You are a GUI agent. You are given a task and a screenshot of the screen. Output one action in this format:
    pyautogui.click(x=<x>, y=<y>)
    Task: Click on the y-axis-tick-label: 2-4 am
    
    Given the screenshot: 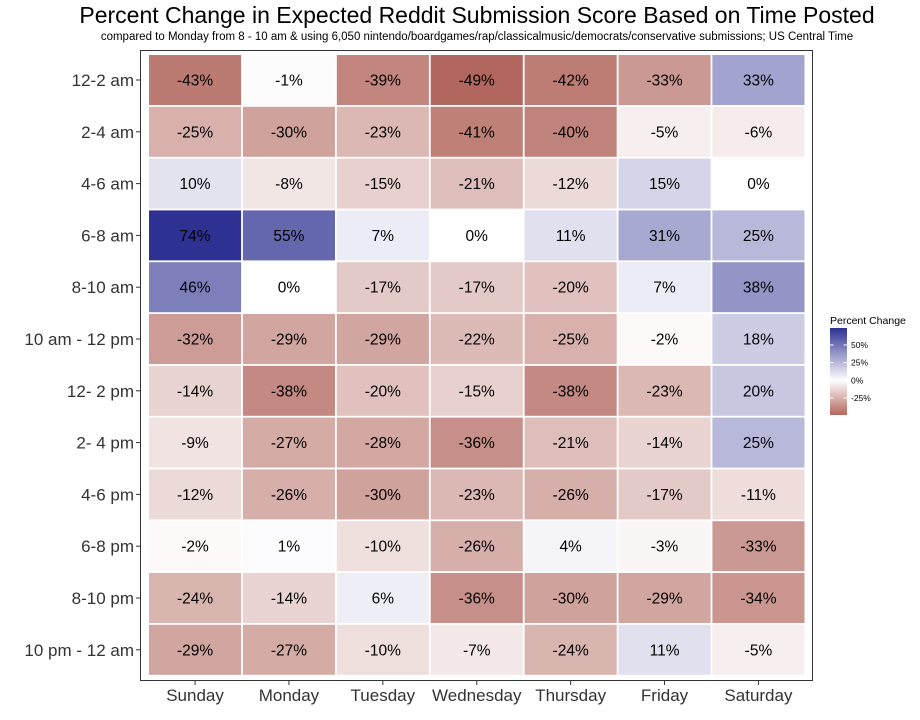 What is the action you would take?
    pyautogui.click(x=107, y=132)
    